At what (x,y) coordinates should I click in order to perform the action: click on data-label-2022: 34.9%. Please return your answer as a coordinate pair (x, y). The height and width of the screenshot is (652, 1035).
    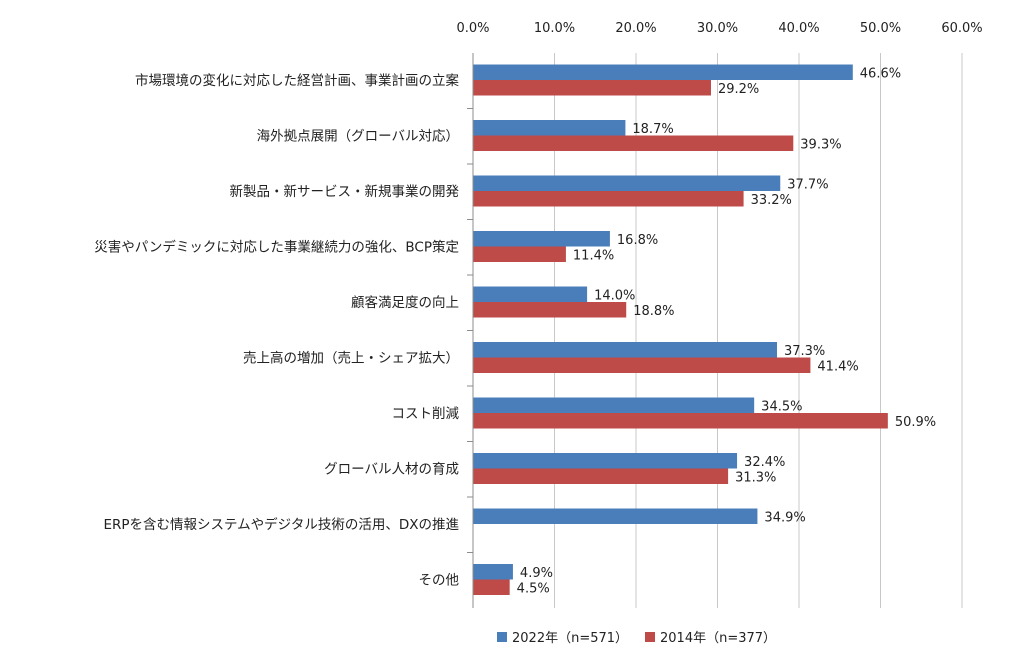
    Looking at the image, I should click on (784, 517).